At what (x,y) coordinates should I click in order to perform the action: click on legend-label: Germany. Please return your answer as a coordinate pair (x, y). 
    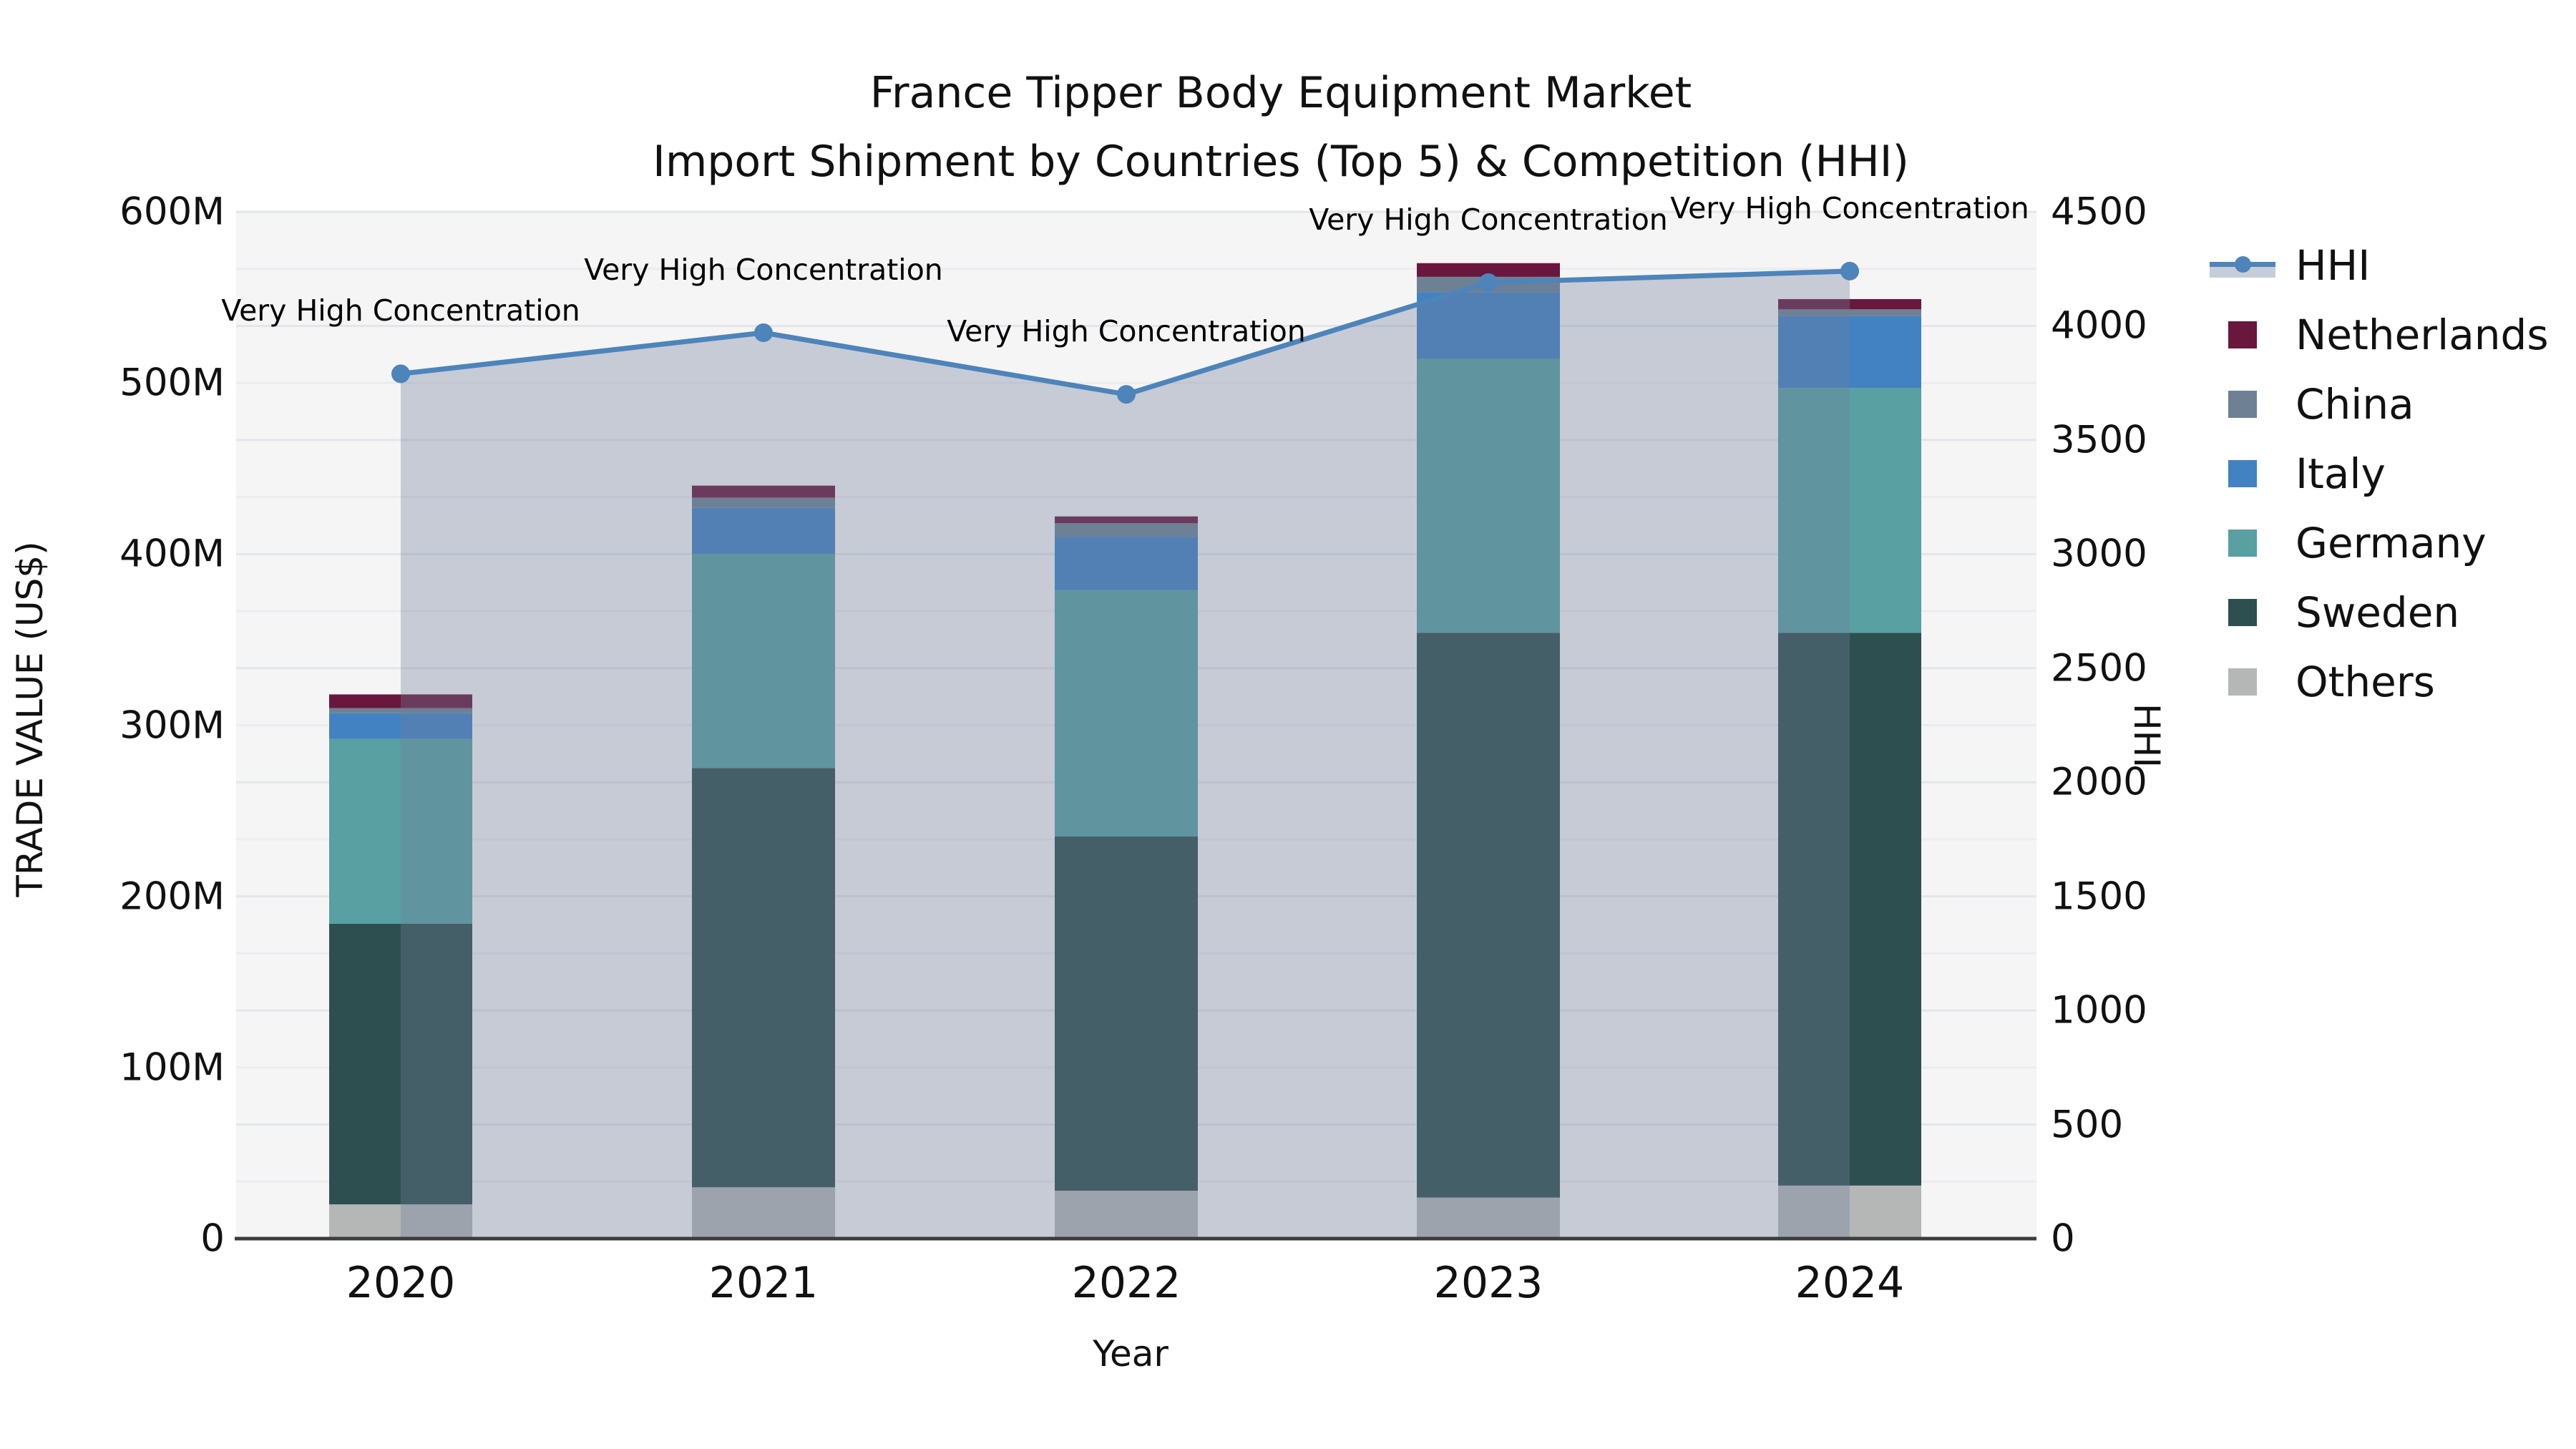
    Looking at the image, I should click on (2391, 542).